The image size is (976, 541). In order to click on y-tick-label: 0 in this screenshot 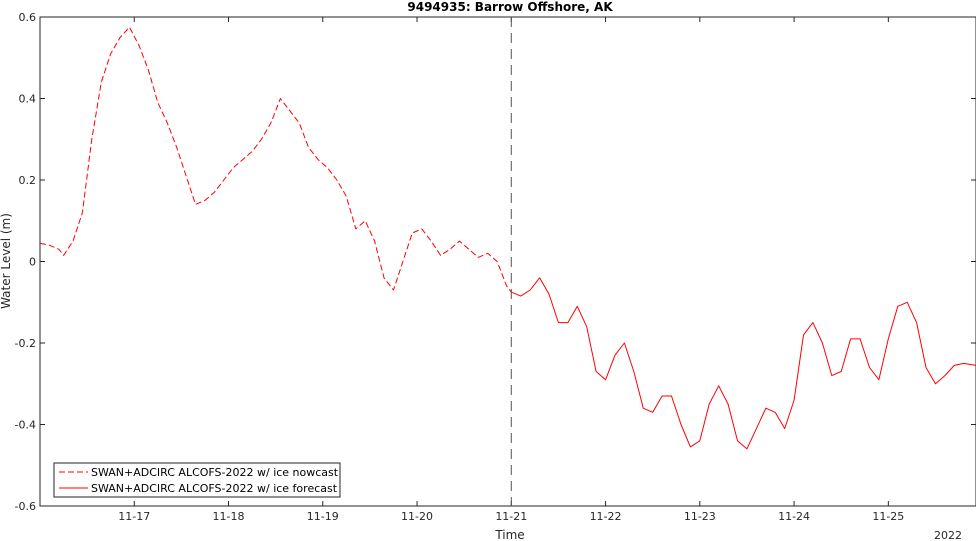, I will do `click(32, 262)`.